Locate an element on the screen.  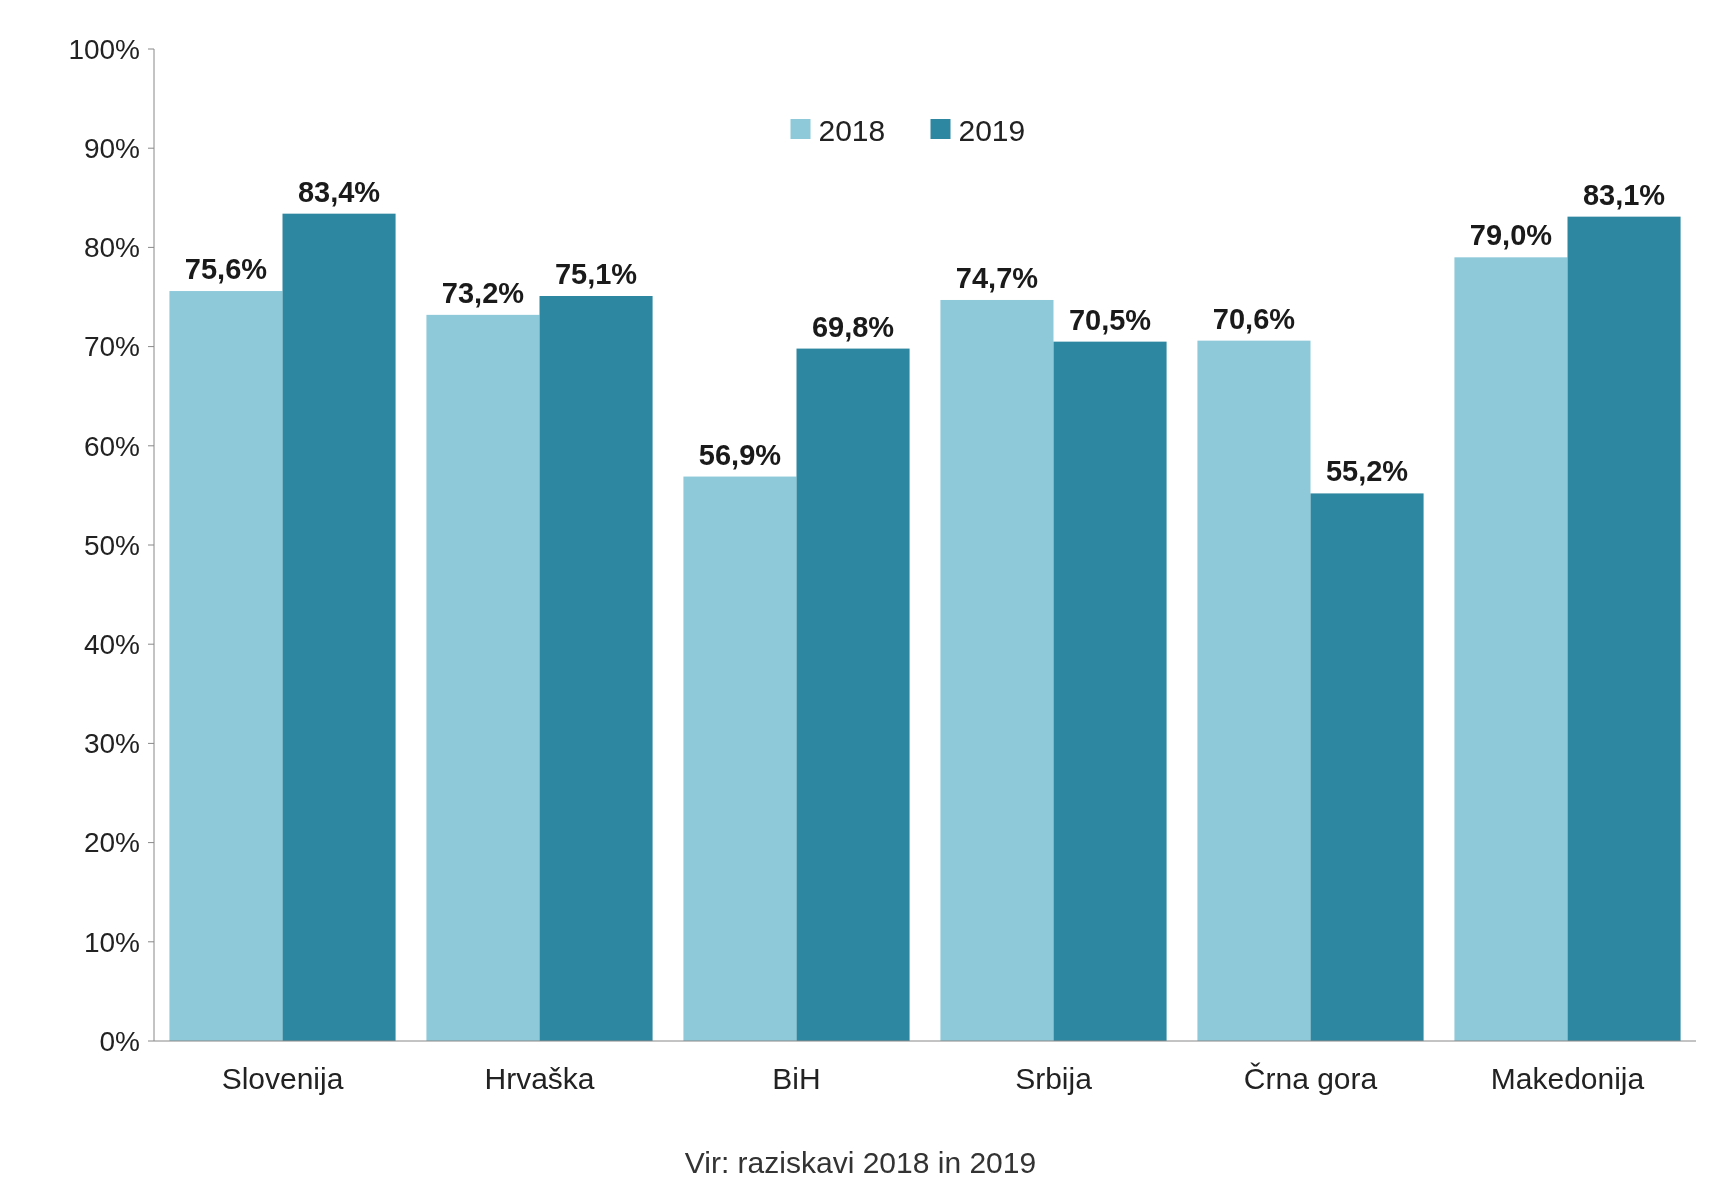
legend-label: 2018 is located at coordinates (852, 130).